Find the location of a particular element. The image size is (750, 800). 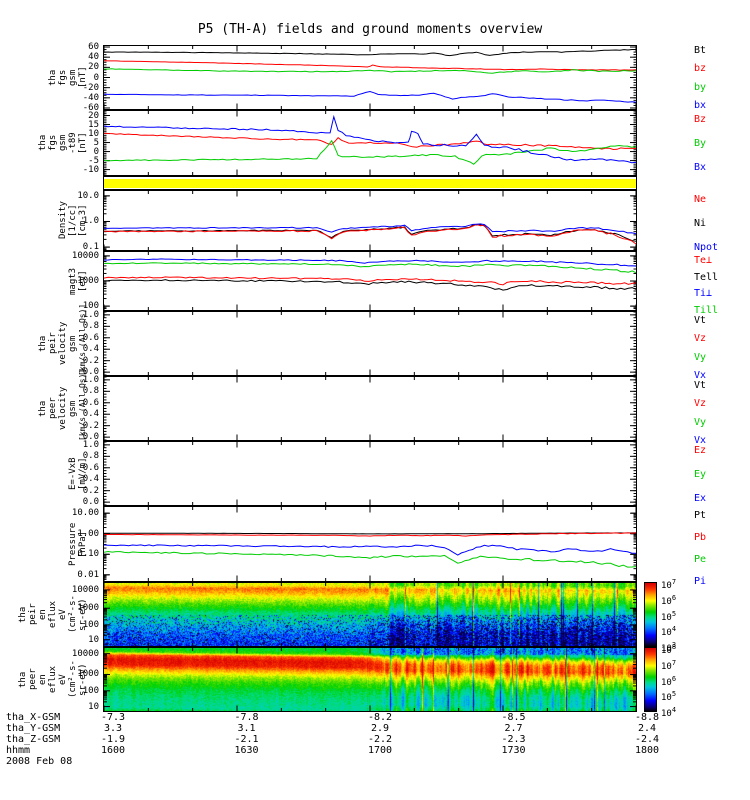

y-tick-label: -10 is located at coordinates (90, 169).